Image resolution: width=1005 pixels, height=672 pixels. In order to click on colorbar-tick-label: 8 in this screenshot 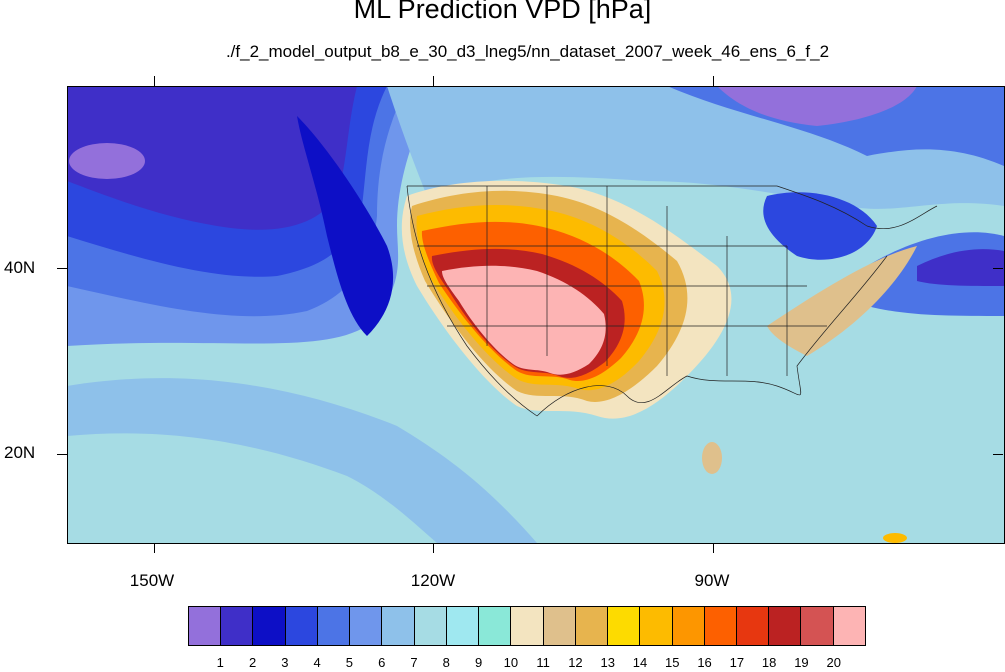, I will do `click(446, 662)`.